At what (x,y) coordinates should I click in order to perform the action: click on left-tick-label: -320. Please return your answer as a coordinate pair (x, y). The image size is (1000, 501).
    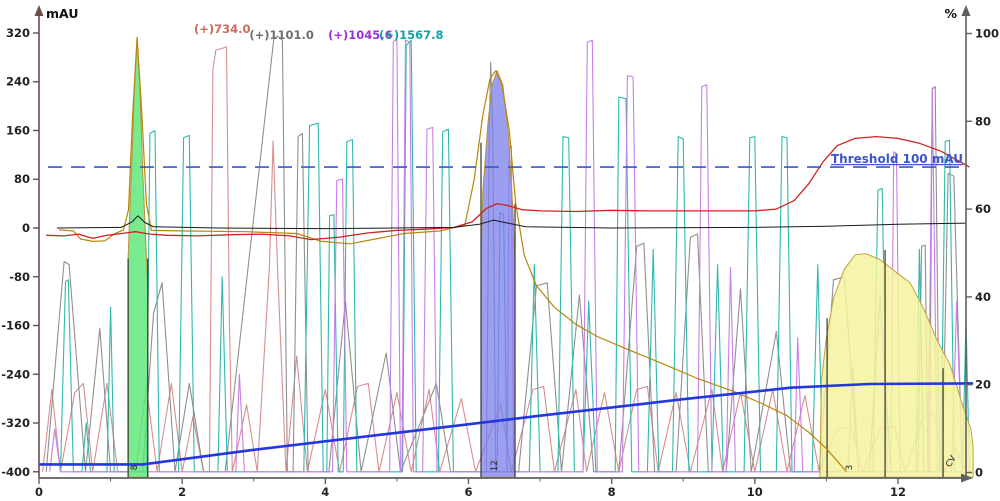
    Looking at the image, I should click on (15, 423).